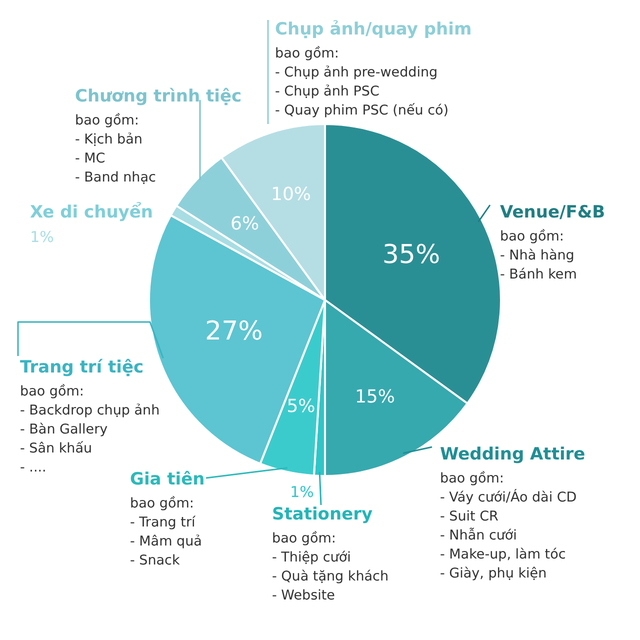 The height and width of the screenshot is (640, 640). What do you see at coordinates (92, 211) in the screenshot?
I see `slice-label: Xe di chuyển` at bounding box center [92, 211].